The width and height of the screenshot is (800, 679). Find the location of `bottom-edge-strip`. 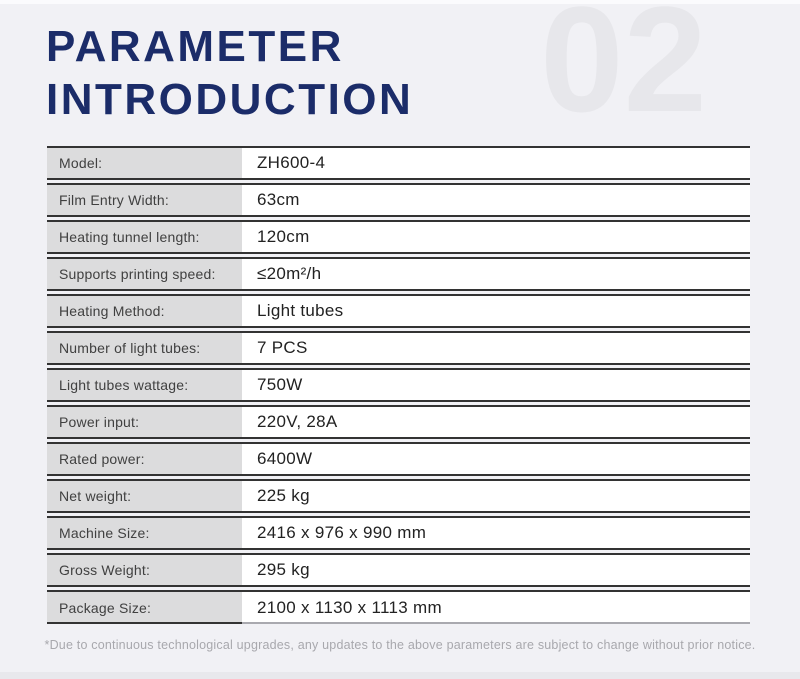

bottom-edge-strip is located at coordinates (400, 675).